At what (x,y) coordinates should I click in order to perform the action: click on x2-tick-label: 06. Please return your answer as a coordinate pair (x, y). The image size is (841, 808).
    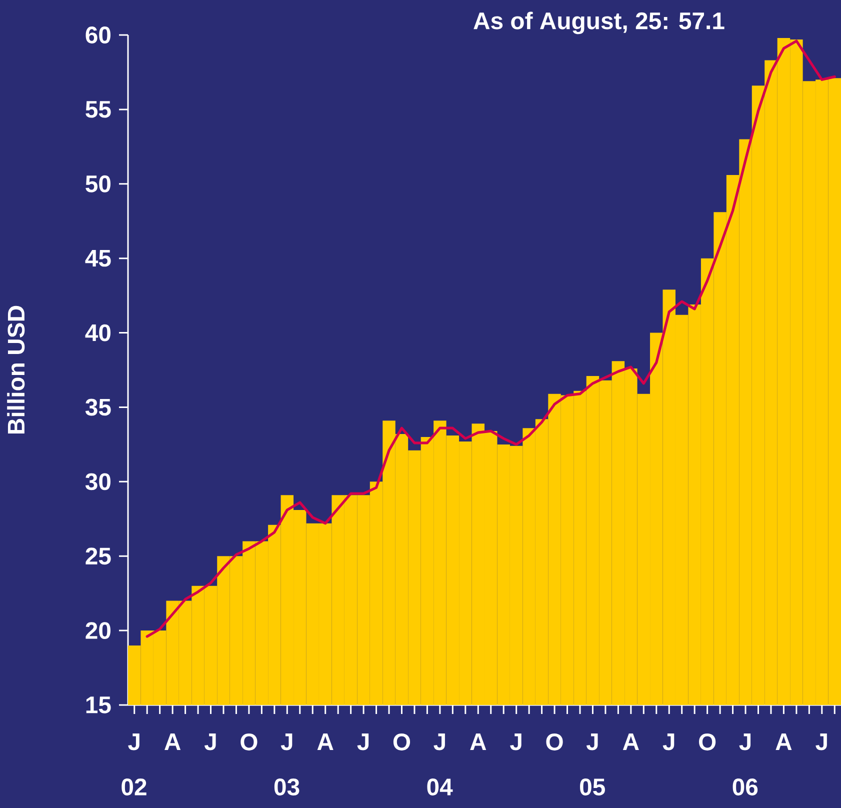
    Looking at the image, I should click on (745, 787).